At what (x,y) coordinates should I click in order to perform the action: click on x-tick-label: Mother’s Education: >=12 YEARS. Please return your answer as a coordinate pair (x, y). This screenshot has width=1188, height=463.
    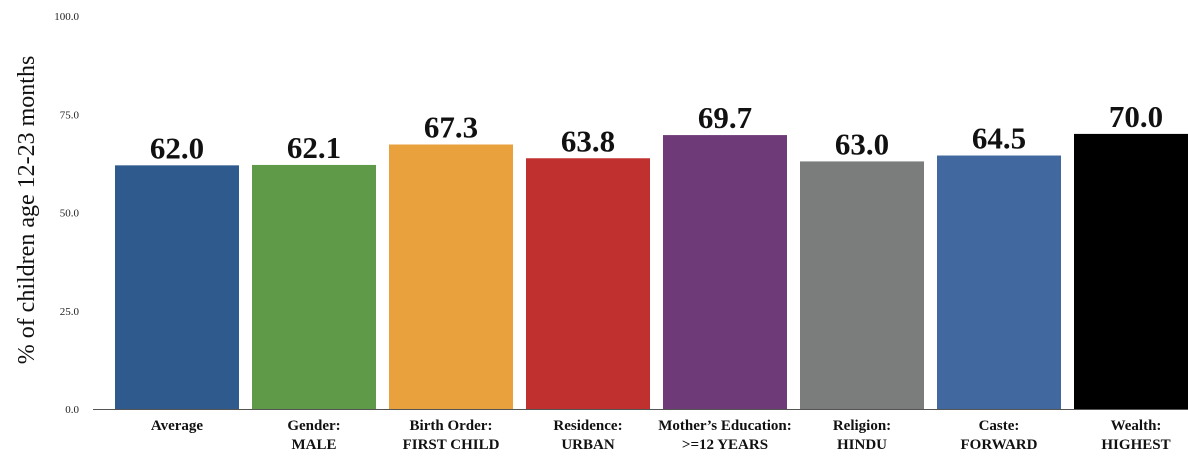
    Looking at the image, I should click on (724, 435).